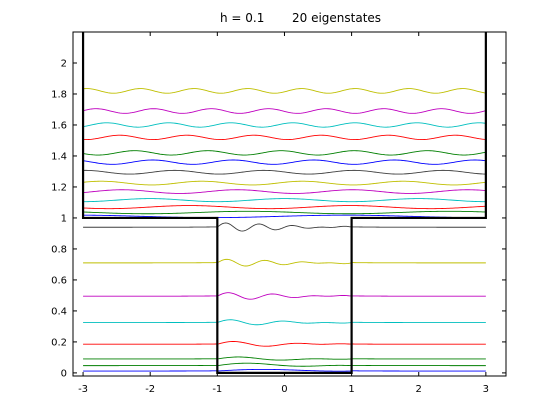 This screenshot has height=420, width=560. What do you see at coordinates (64, 63) in the screenshot?
I see `y-tick-label-2: 2` at bounding box center [64, 63].